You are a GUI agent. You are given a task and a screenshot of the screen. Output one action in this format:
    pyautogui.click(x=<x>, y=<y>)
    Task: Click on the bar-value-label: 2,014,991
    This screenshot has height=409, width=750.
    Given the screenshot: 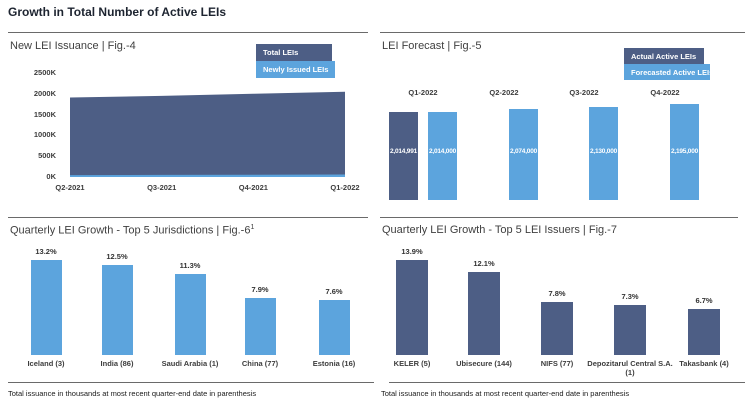 What is the action you would take?
    pyautogui.click(x=403, y=151)
    